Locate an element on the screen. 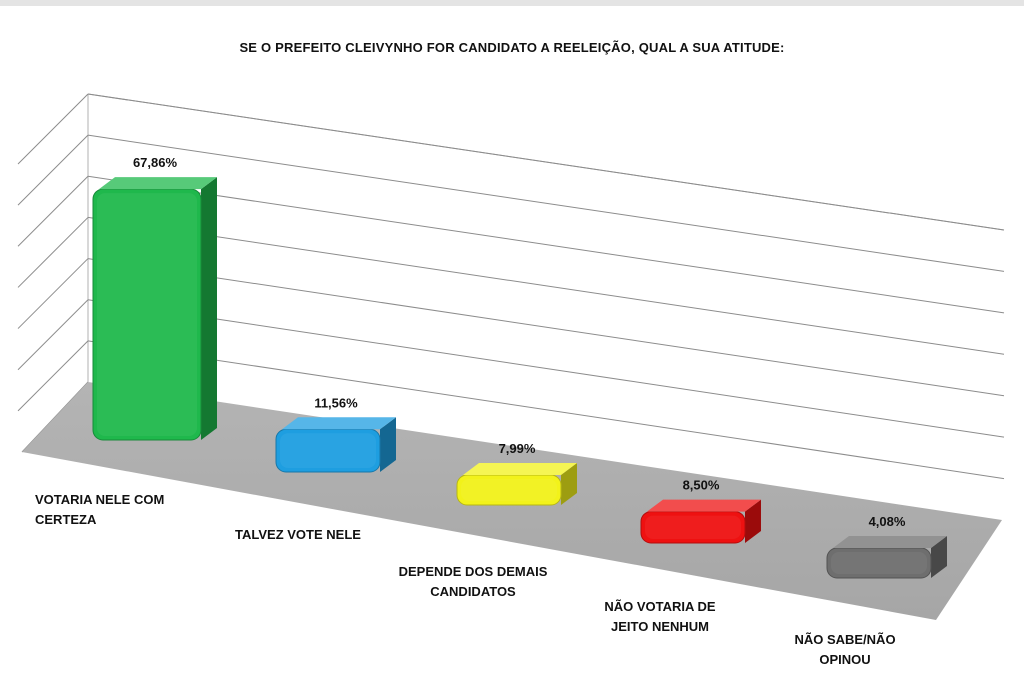 The image size is (1024, 678). value-label: 7,99% is located at coordinates (517, 448).